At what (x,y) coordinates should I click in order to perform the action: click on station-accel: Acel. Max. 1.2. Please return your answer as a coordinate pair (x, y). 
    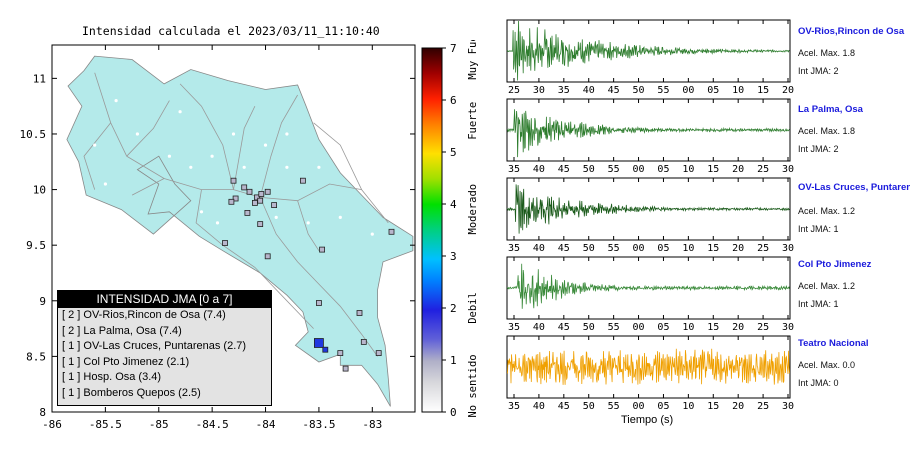
    Looking at the image, I should click on (827, 286).